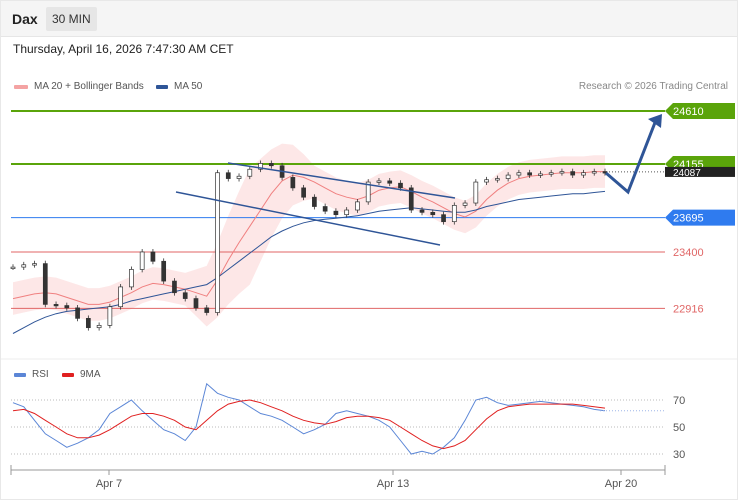 This screenshot has width=738, height=500. I want to click on last-price-tag, so click(700, 171).